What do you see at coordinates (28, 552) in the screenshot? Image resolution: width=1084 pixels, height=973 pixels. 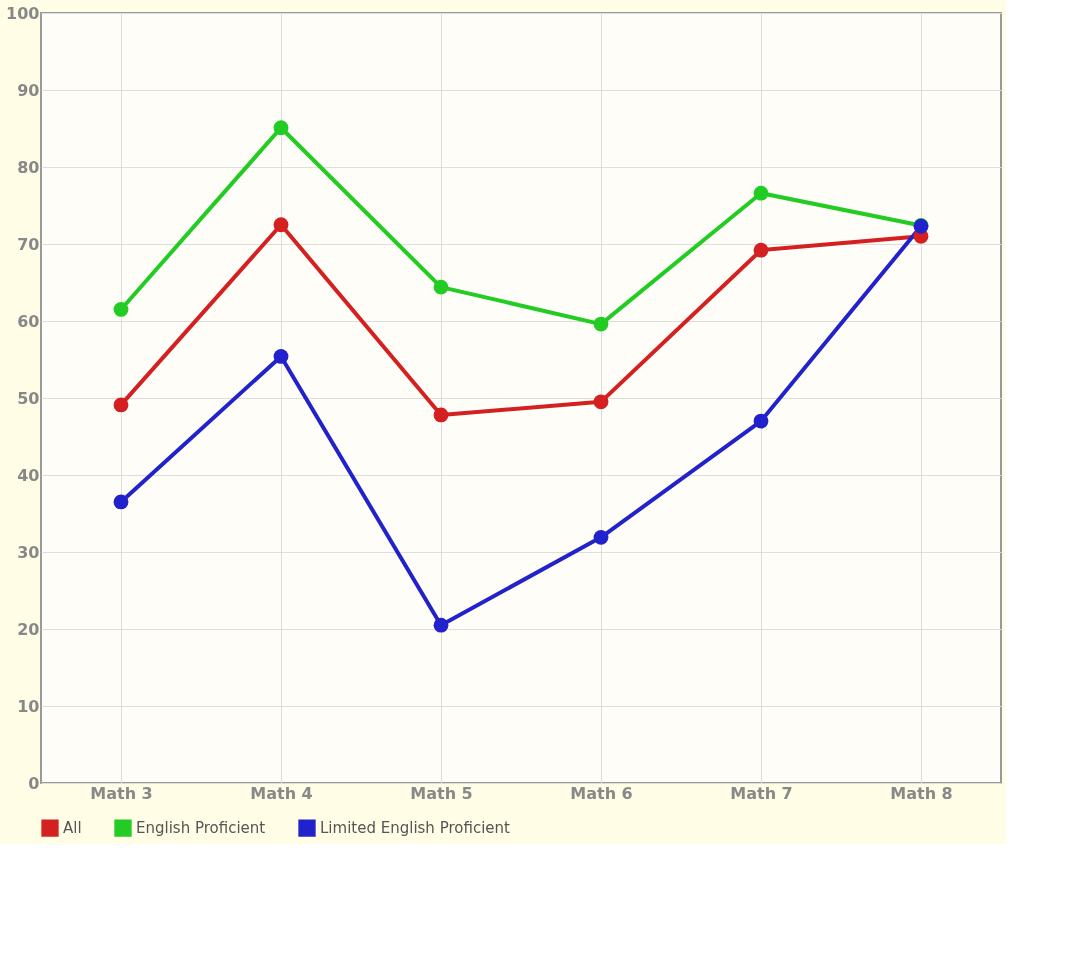 I see `y-tick-label: 30` at bounding box center [28, 552].